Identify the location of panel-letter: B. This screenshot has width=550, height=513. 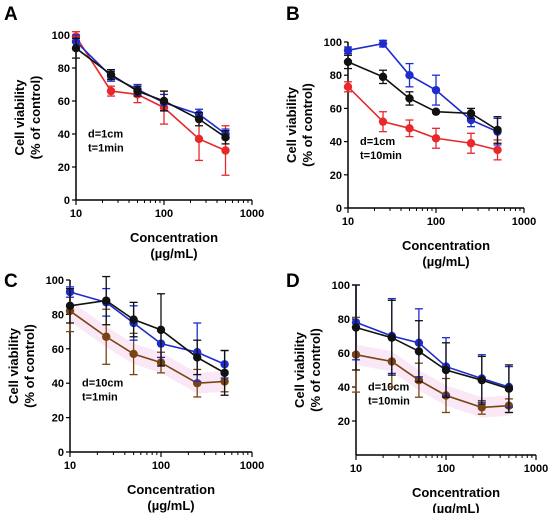
(293, 14).